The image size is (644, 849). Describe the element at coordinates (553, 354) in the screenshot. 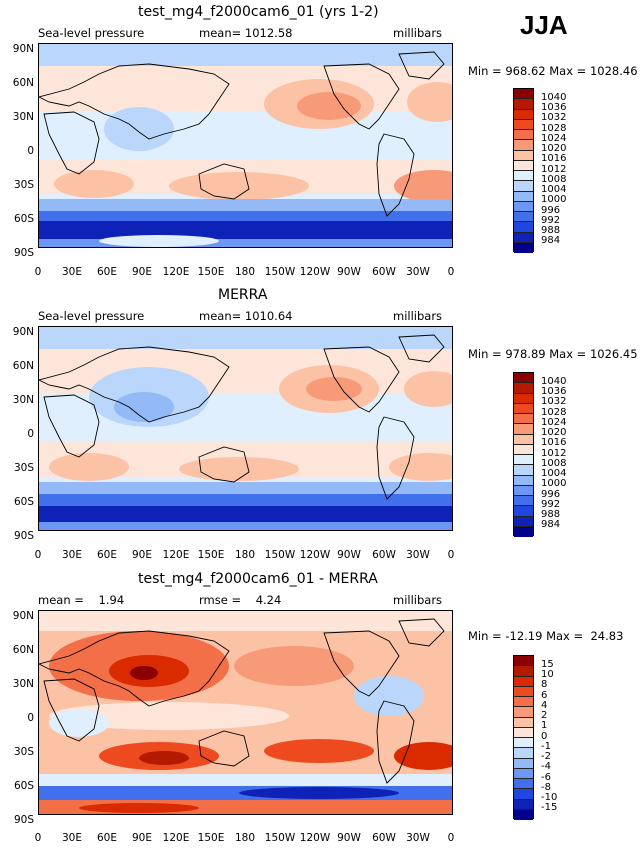

I see `panel2-minmax: Min = 978.89 Max = 1026.45` at that location.